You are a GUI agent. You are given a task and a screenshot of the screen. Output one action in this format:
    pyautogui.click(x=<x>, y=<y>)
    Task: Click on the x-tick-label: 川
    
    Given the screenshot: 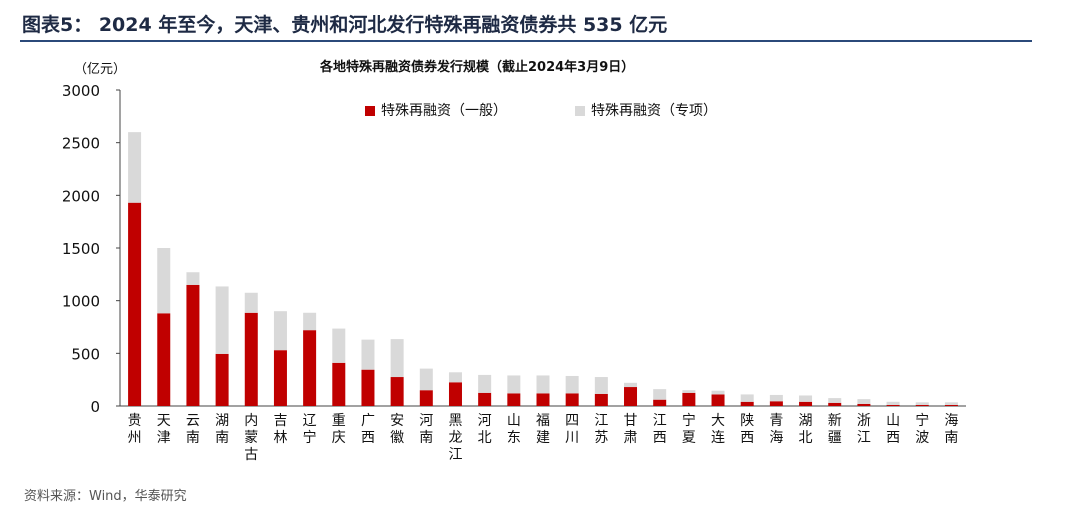 What is the action you would take?
    pyautogui.click(x=572, y=438)
    